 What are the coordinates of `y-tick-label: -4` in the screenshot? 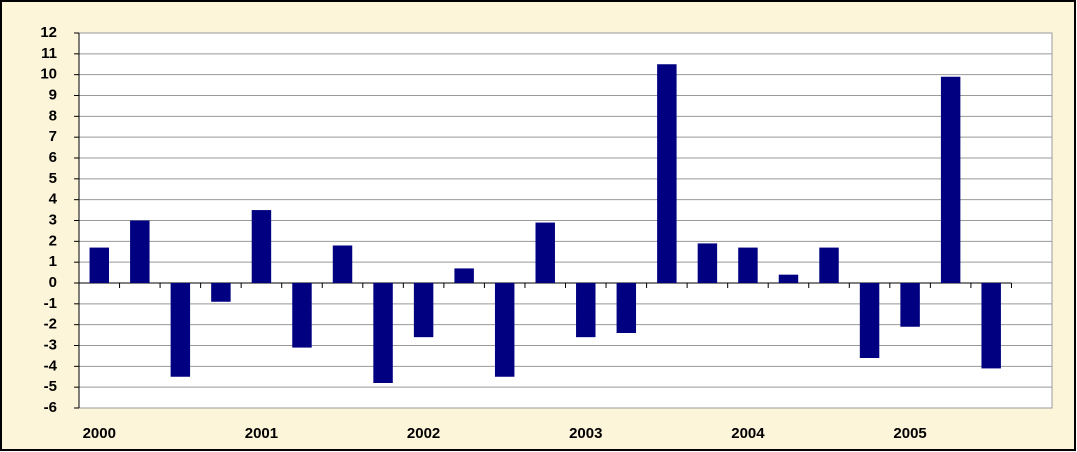 It's located at (51, 365).